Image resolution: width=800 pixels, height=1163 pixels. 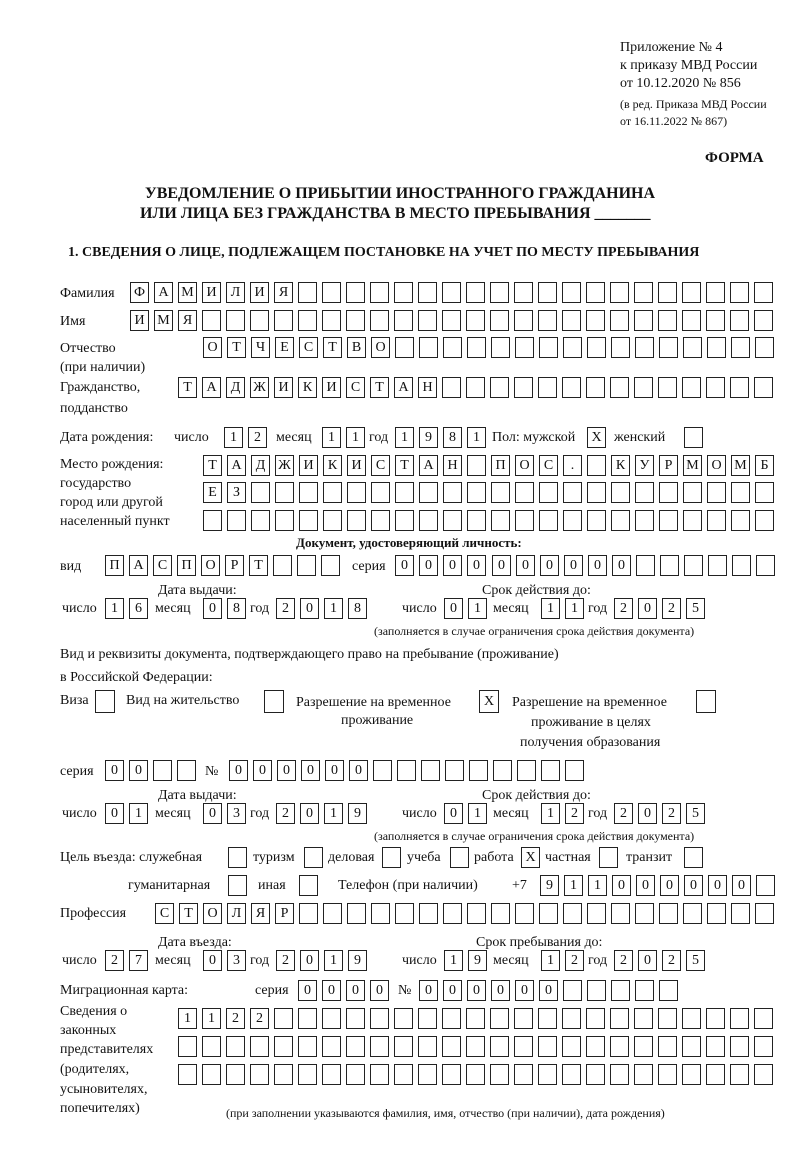 I want to click on cell-id-issue-year: 1, so click(x=333, y=608).